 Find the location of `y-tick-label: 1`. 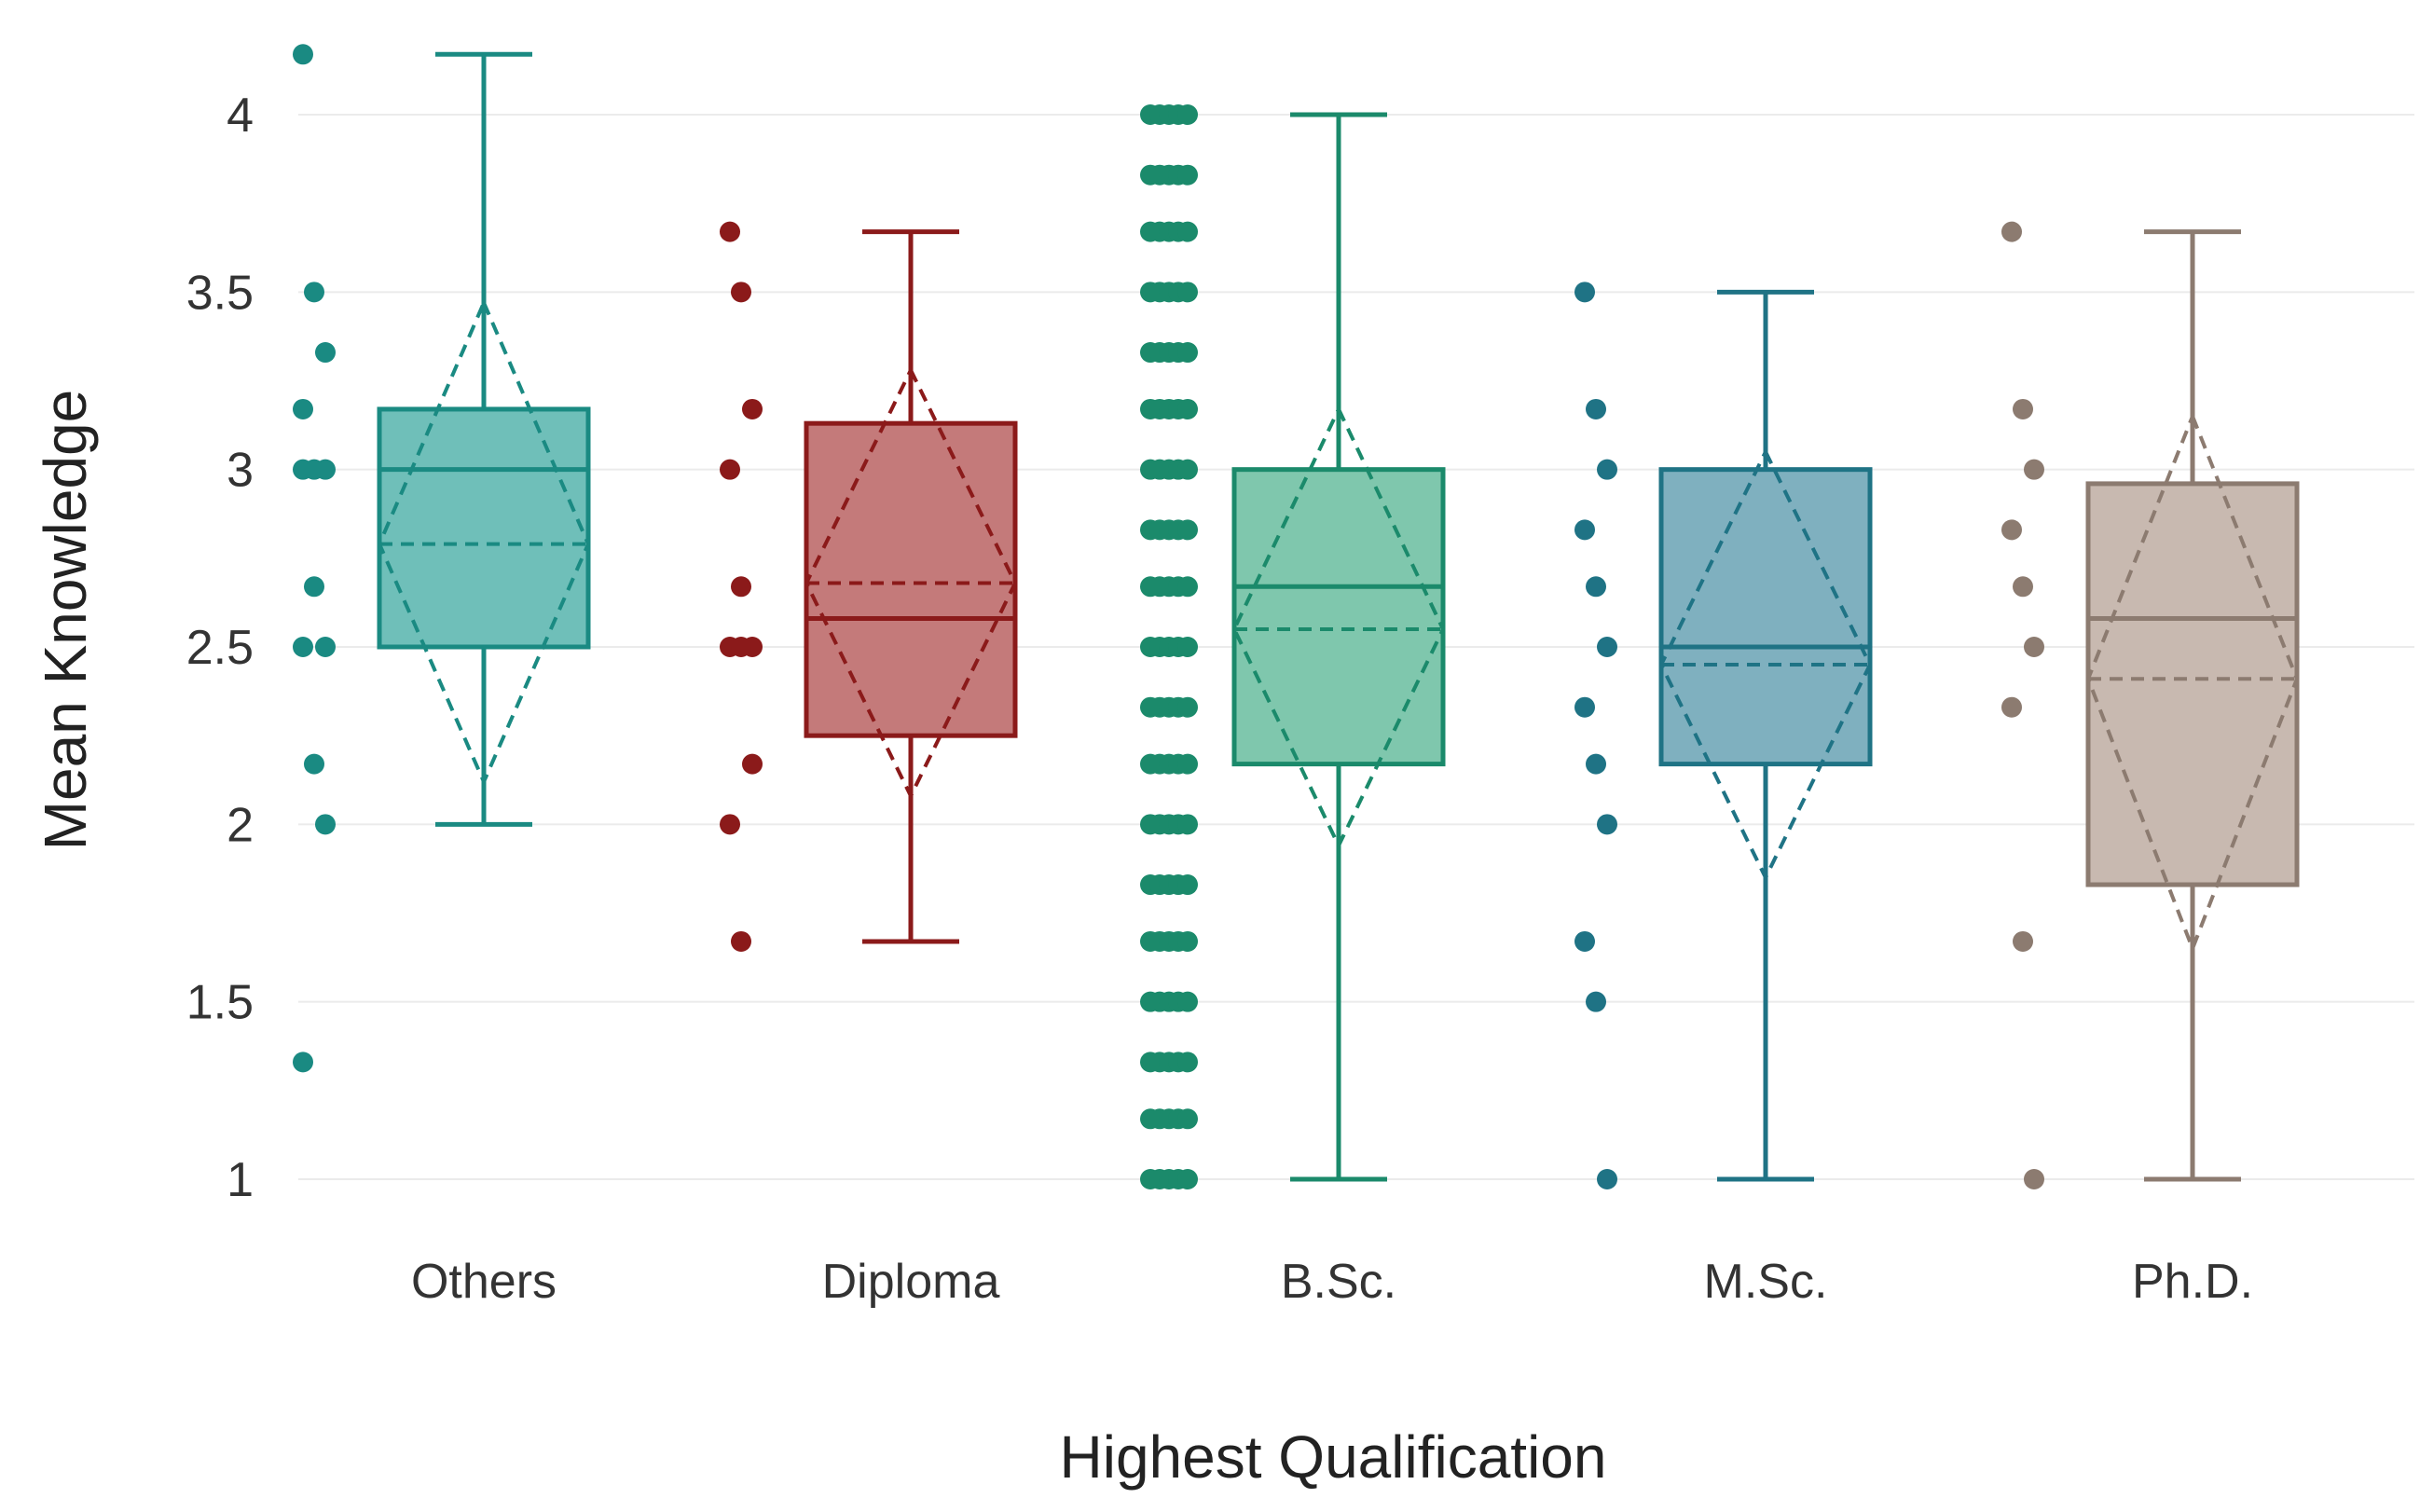

y-tick-label: 1 is located at coordinates (240, 1180).